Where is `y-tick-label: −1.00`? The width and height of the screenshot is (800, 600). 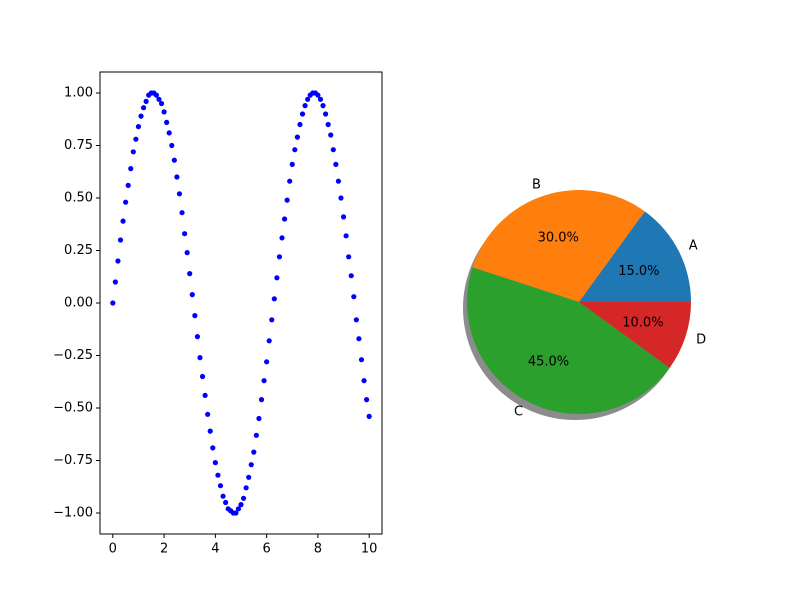
y-tick-label: −1.00 is located at coordinates (73, 513).